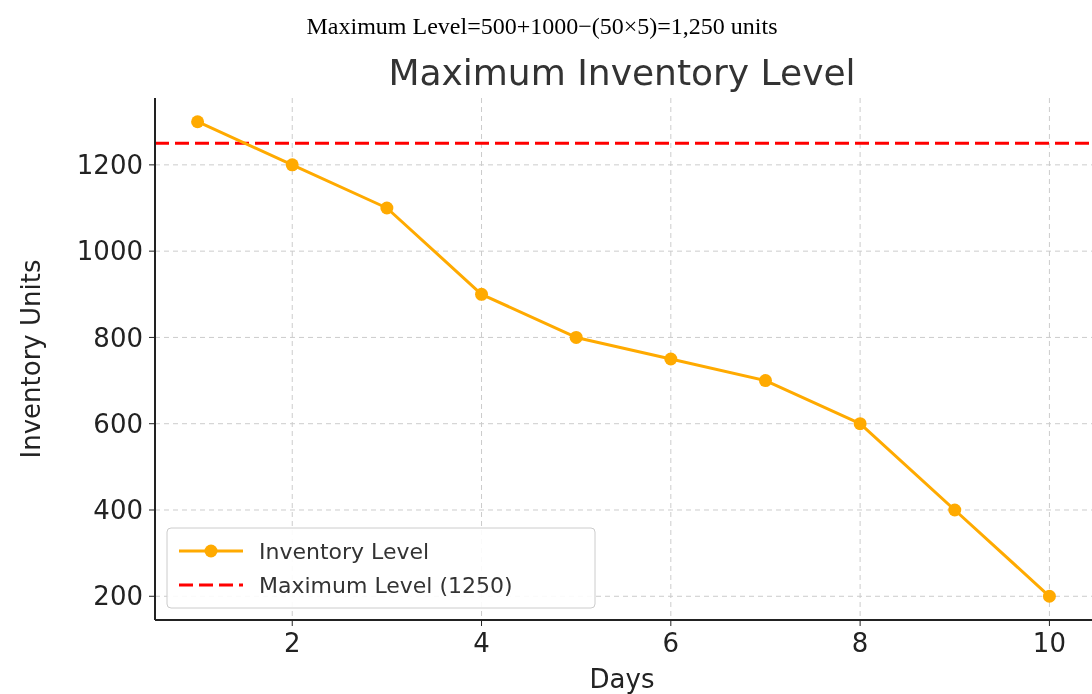 Image resolution: width=1092 pixels, height=694 pixels. What do you see at coordinates (118, 510) in the screenshot?
I see `y-tick-label: 400` at bounding box center [118, 510].